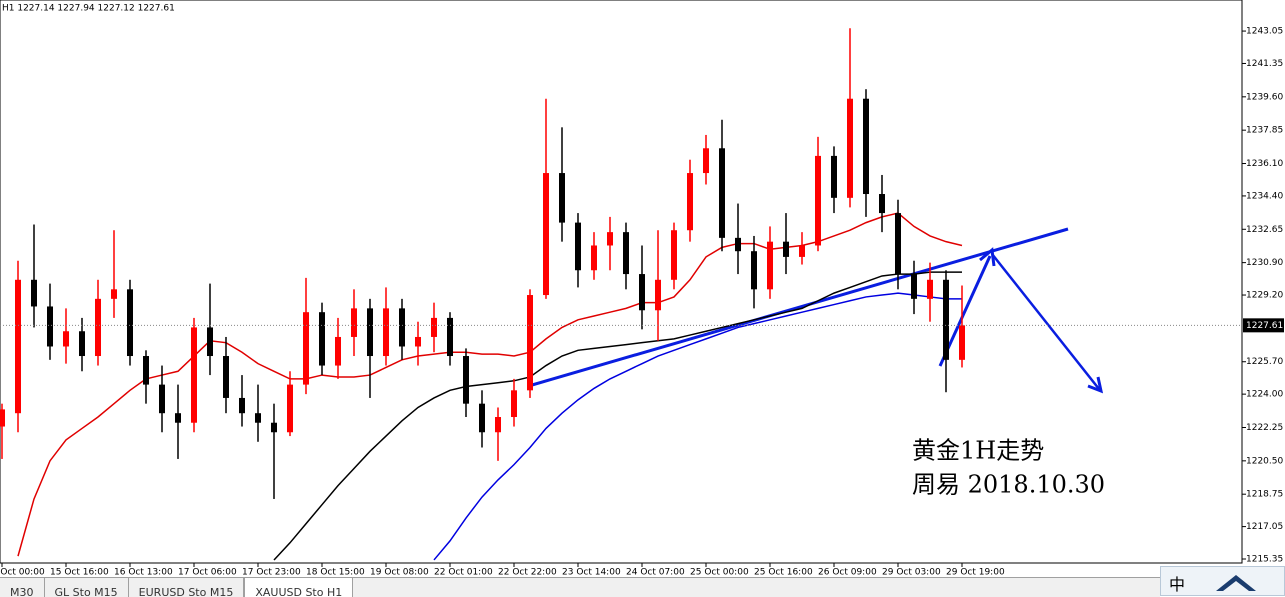 Image resolution: width=1285 pixels, height=597 pixels. What do you see at coordinates (207, 573) in the screenshot?
I see `x-tick-label: 17 Oct 06:00` at bounding box center [207, 573].